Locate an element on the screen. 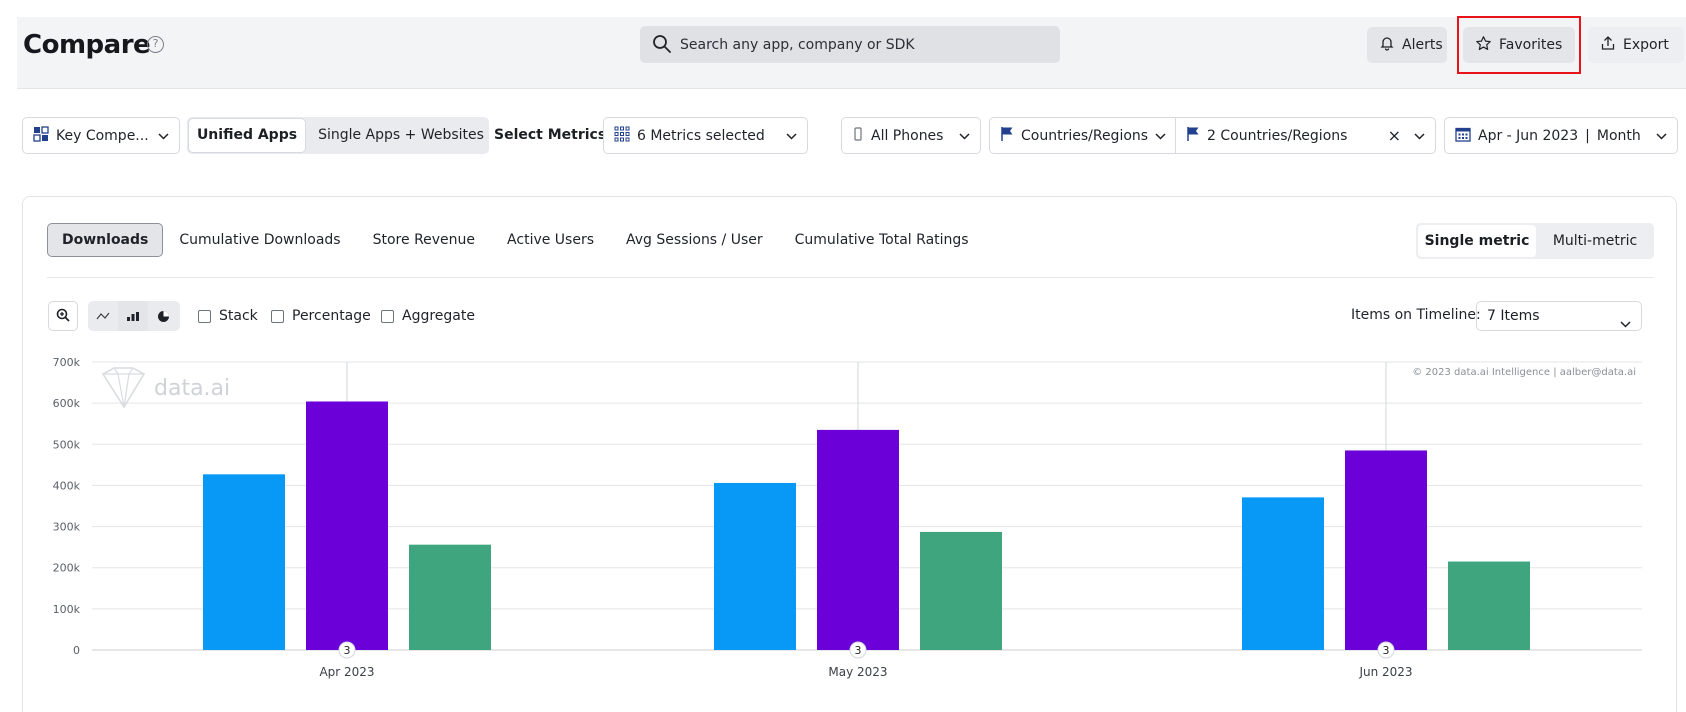  clear-icon: × is located at coordinates (1394, 135).